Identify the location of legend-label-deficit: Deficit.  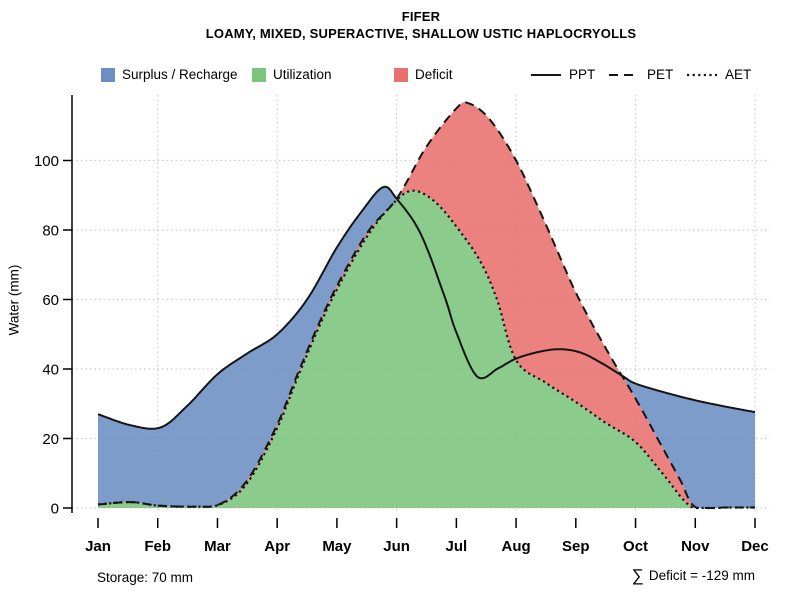
(434, 74).